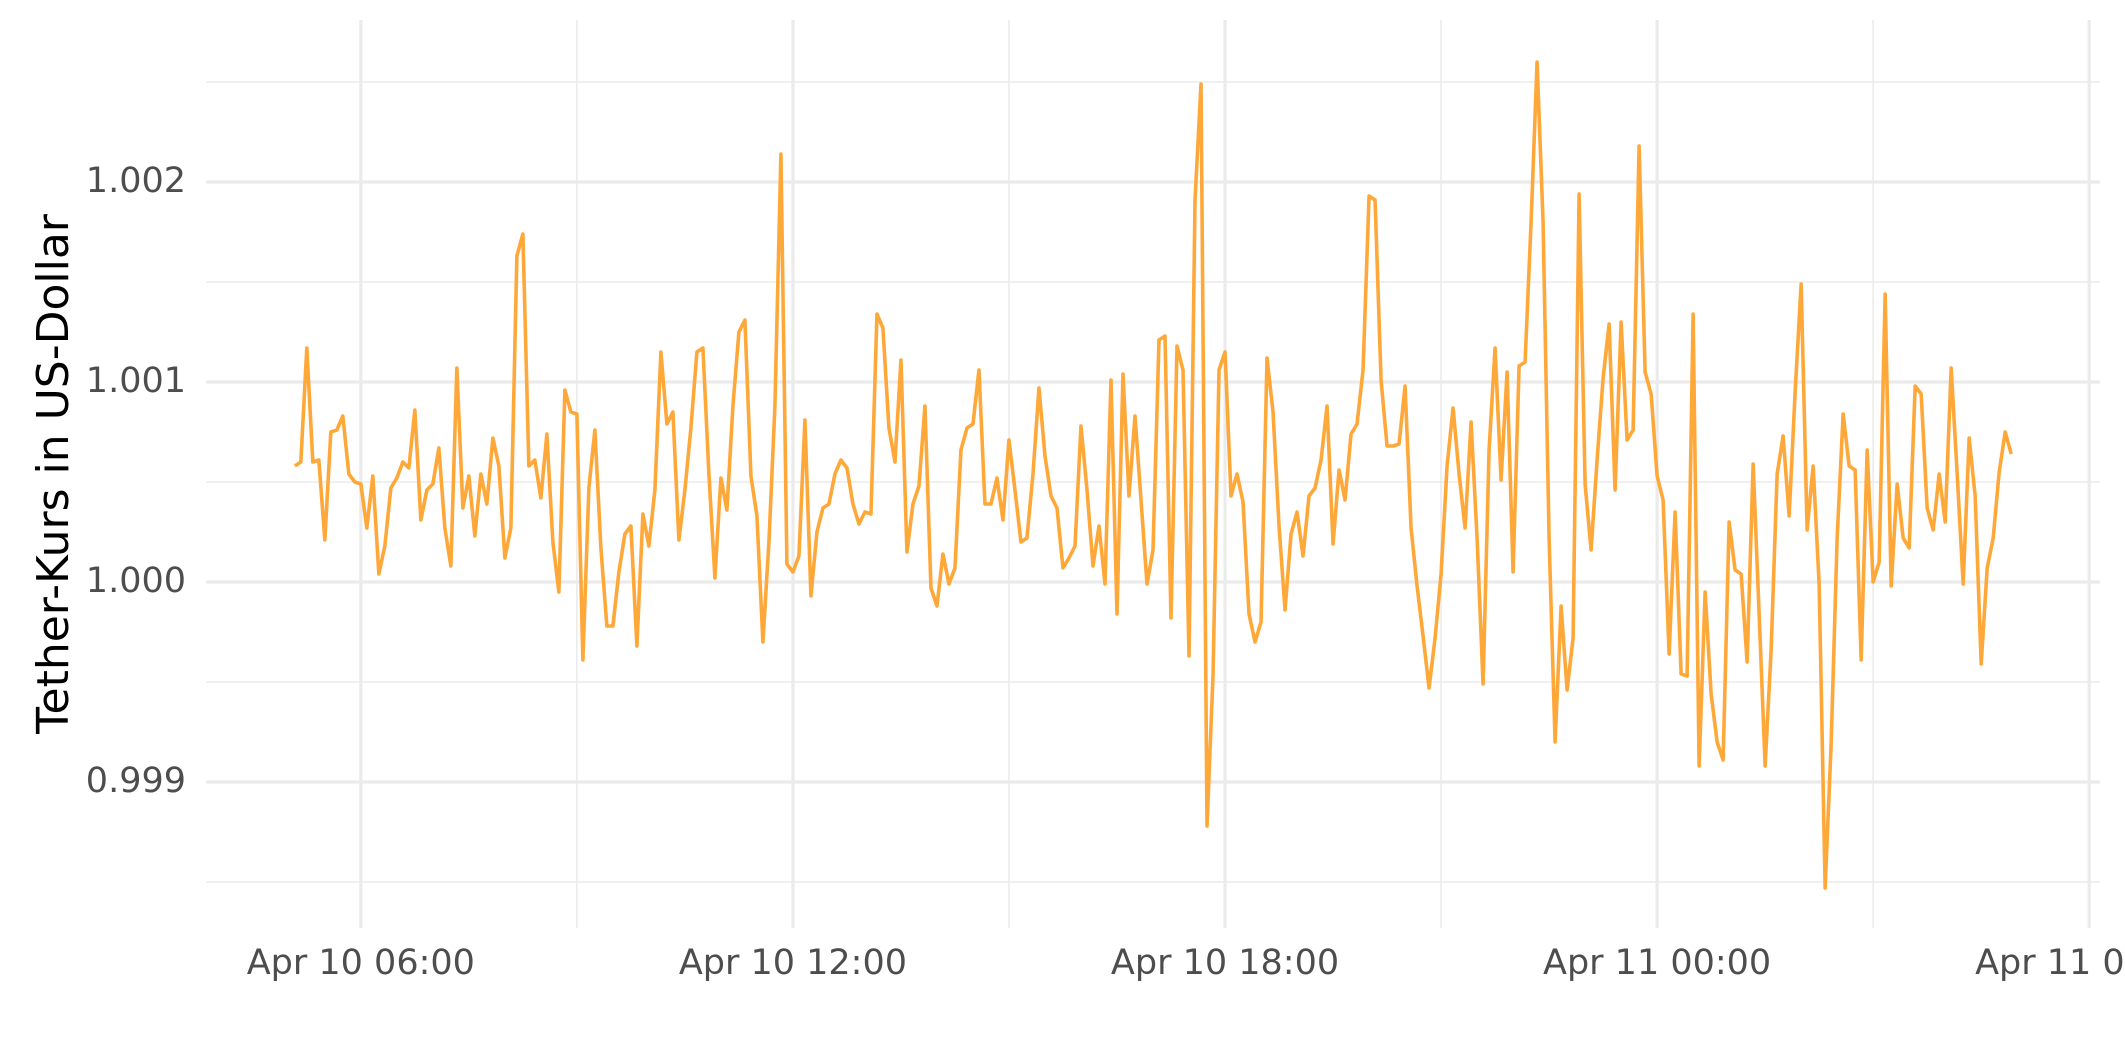 The width and height of the screenshot is (2125, 1062). I want to click on x-tick-label: Apr 10 12:00, so click(793, 963).